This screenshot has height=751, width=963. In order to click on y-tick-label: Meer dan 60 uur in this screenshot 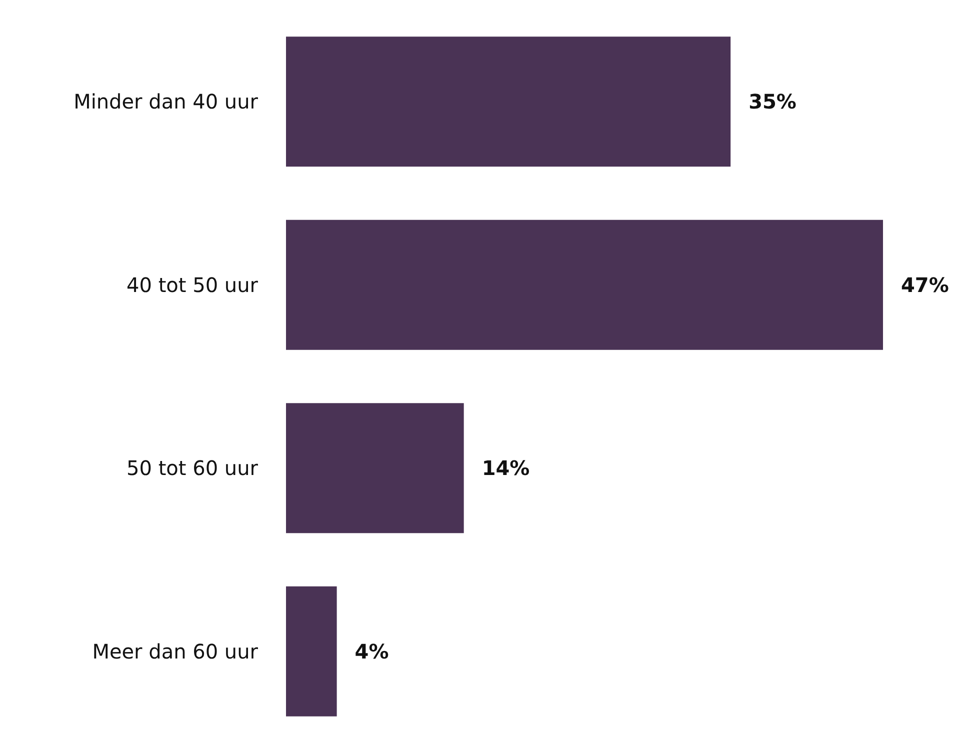, I will do `click(175, 651)`.